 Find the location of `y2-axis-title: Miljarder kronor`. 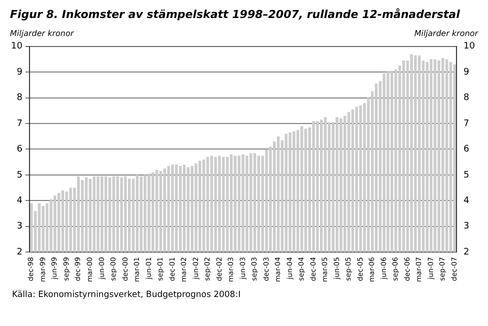

y2-axis-title: Miljarder kronor is located at coordinates (446, 33).